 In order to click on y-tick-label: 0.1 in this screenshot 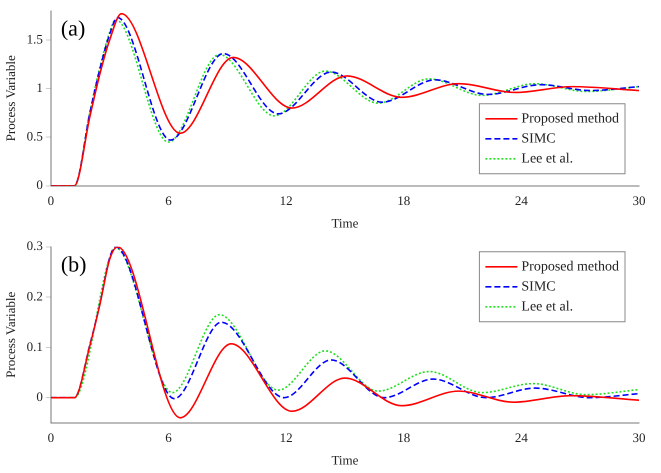, I will do `click(34, 346)`.